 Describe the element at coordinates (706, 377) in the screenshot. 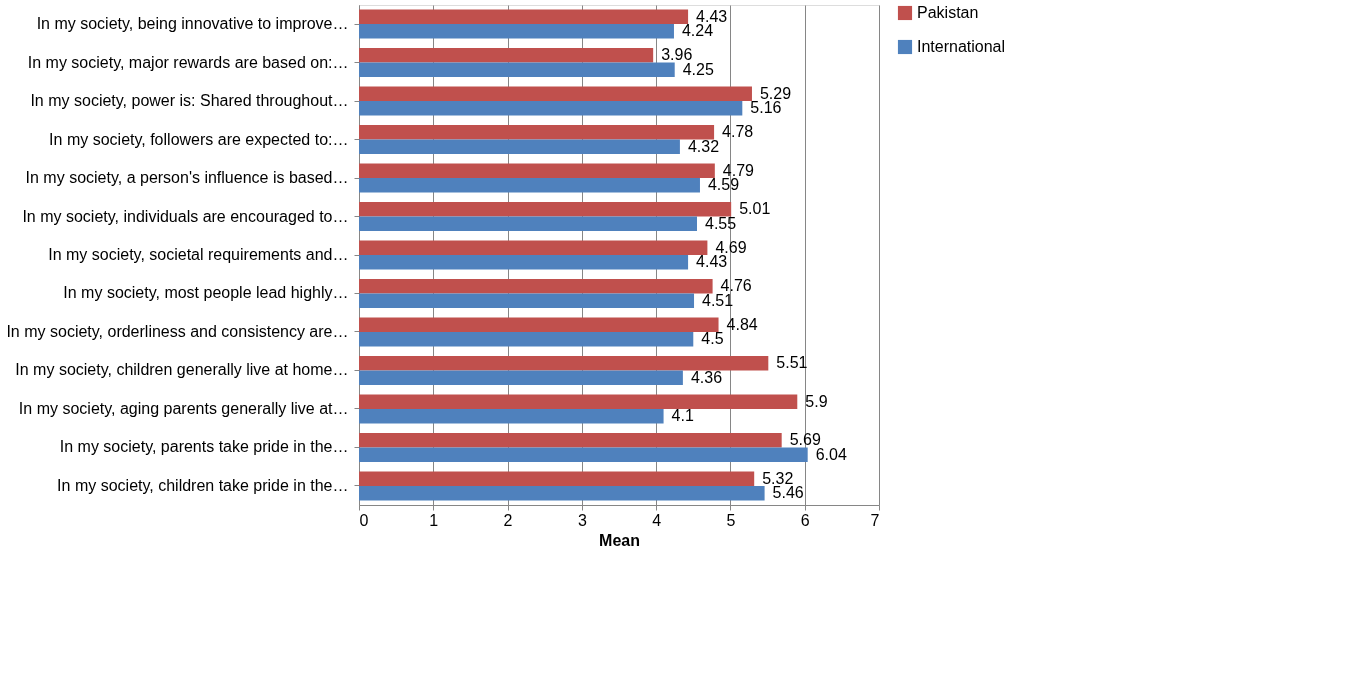

I see `data-label: 4.36` at that location.